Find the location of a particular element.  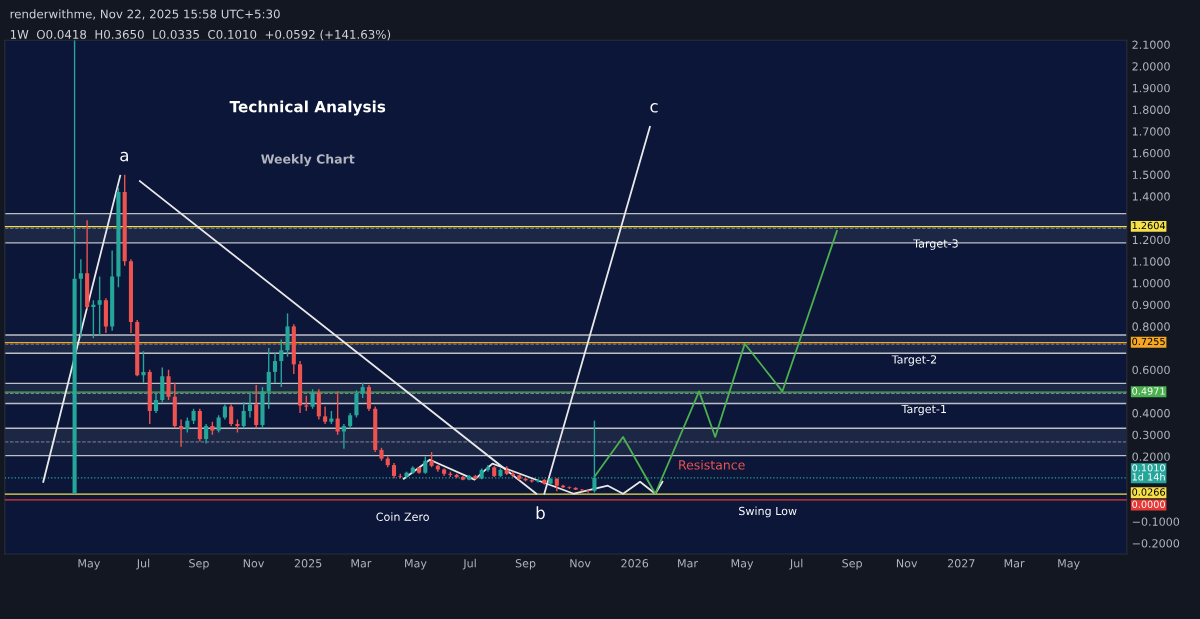

y-tick-label: 0.4000 is located at coordinates (1151, 413).